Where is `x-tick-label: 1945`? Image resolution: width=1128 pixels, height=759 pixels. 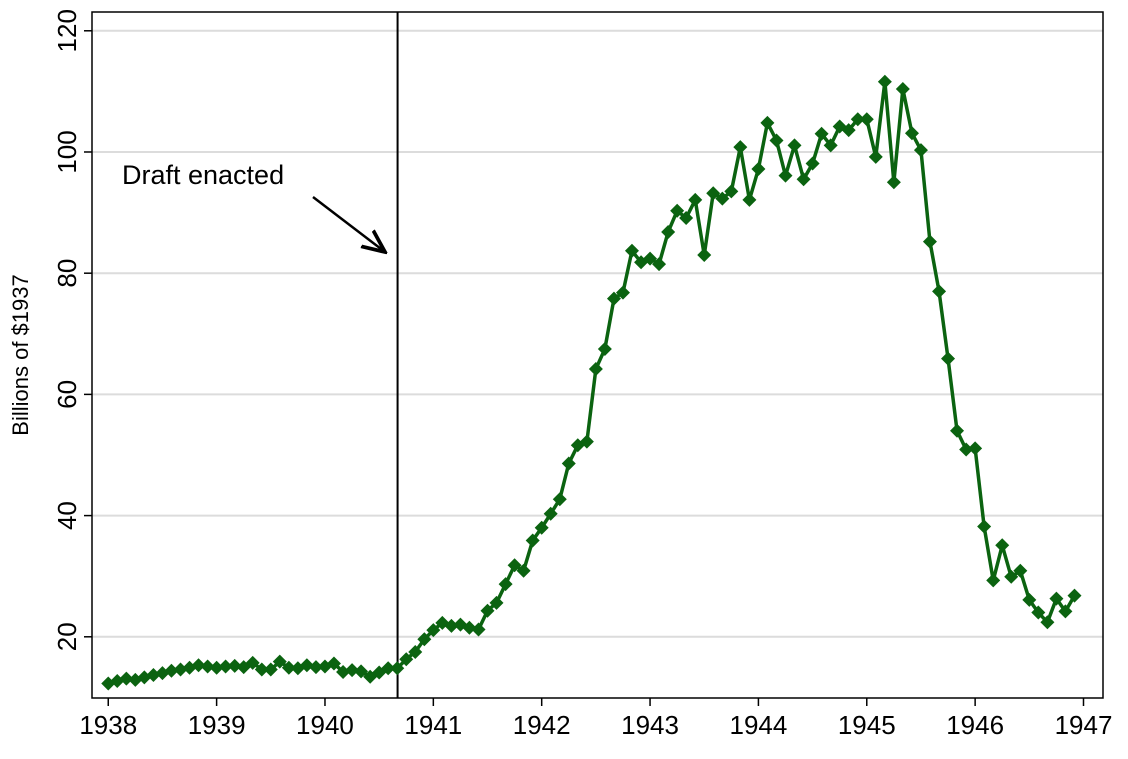
x-tick-label: 1945 is located at coordinates (867, 725).